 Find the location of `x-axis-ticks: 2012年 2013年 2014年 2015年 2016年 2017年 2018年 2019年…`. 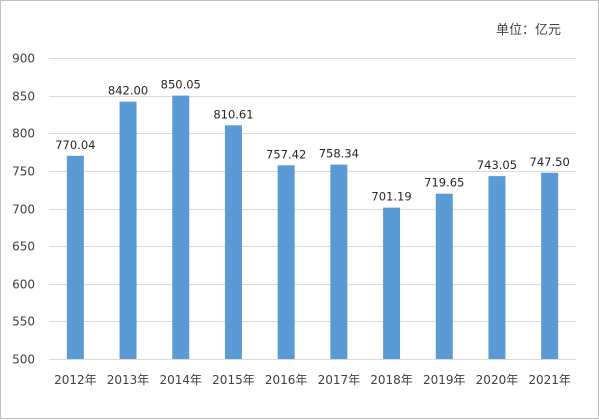

x-axis-ticks: 2012年 2013年 2014年 2015年 2016年 2017年 2018年 2019年… is located at coordinates (312, 380).